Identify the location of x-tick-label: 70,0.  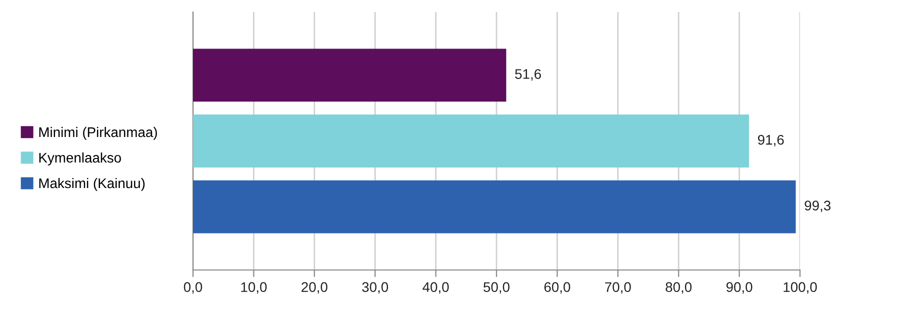
(618, 288).